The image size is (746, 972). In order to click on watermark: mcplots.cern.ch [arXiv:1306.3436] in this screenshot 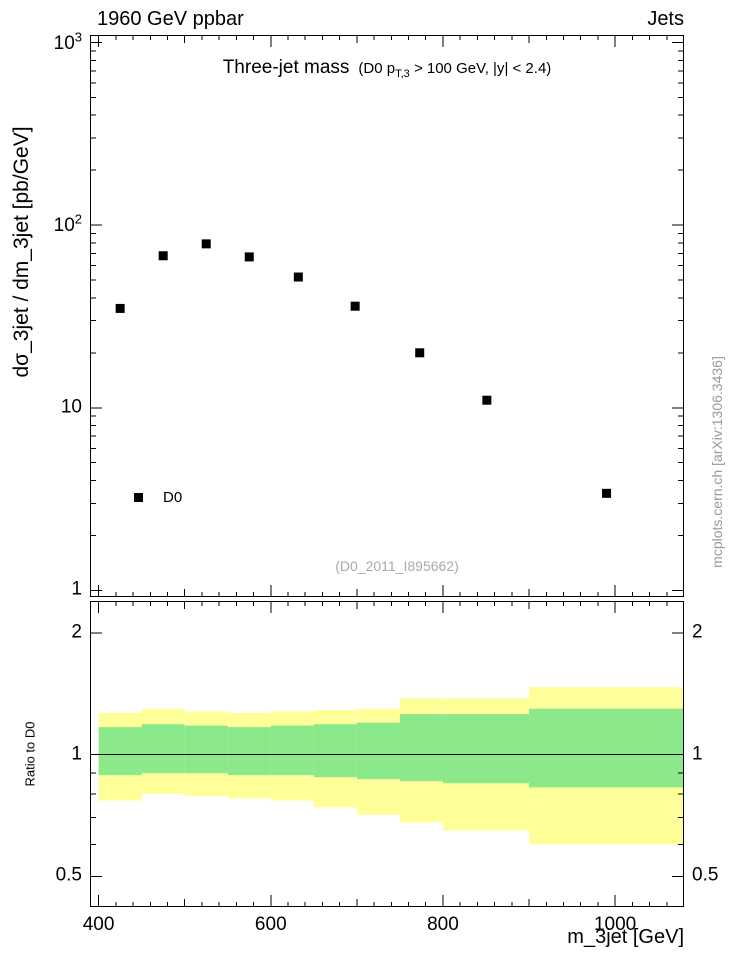, I will do `click(717, 462)`.